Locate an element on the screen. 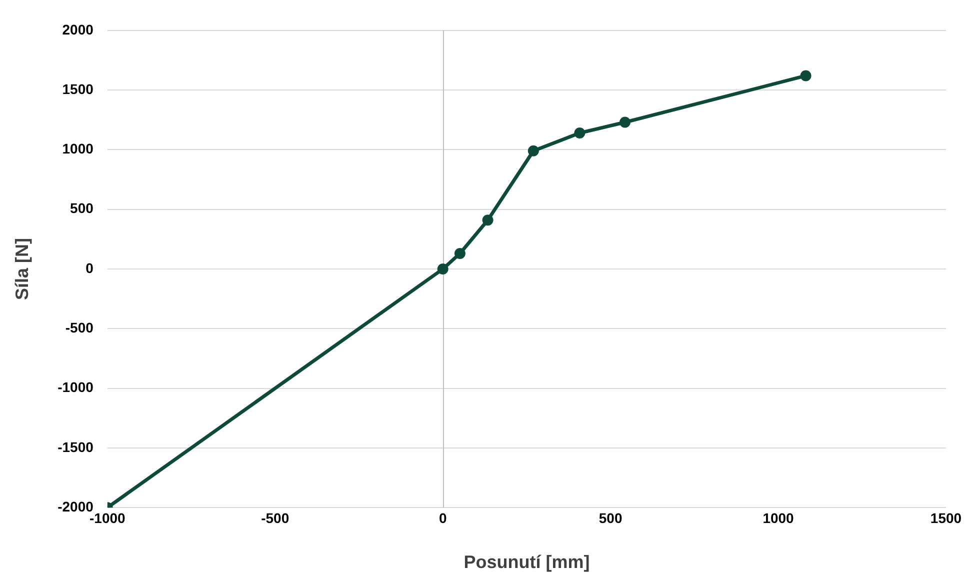  y-tick-label: -2000 is located at coordinates (76, 506).